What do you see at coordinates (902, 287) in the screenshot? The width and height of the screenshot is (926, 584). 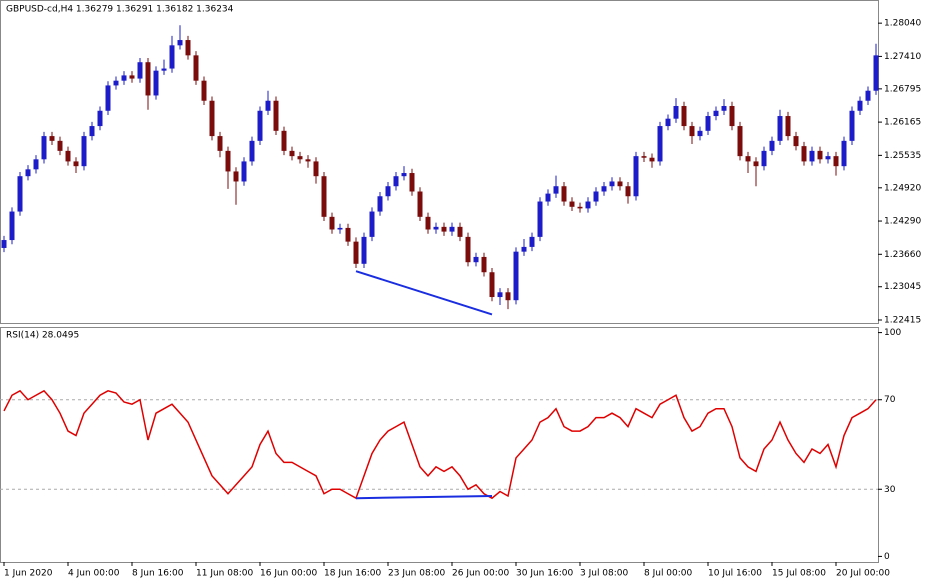 I see `y-tick-label: 1.23045` at bounding box center [902, 287].